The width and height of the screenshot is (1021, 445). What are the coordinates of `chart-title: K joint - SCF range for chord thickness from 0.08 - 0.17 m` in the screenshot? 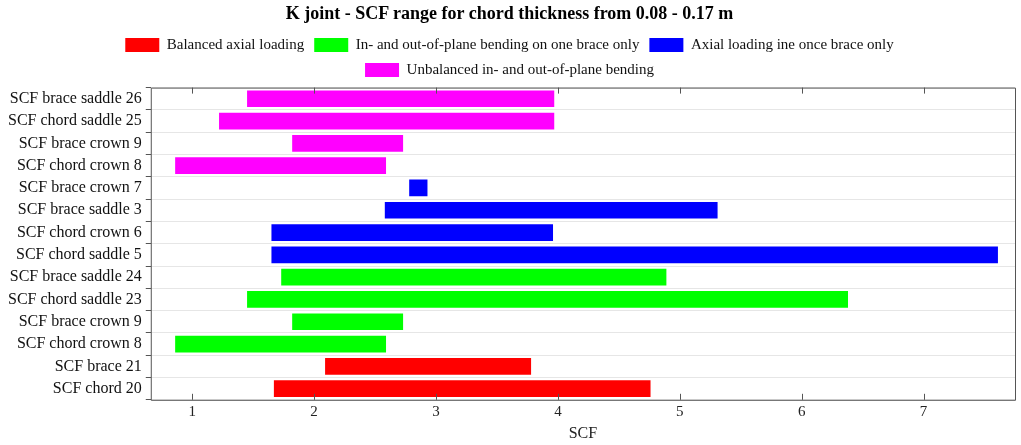 It's located at (509, 13).